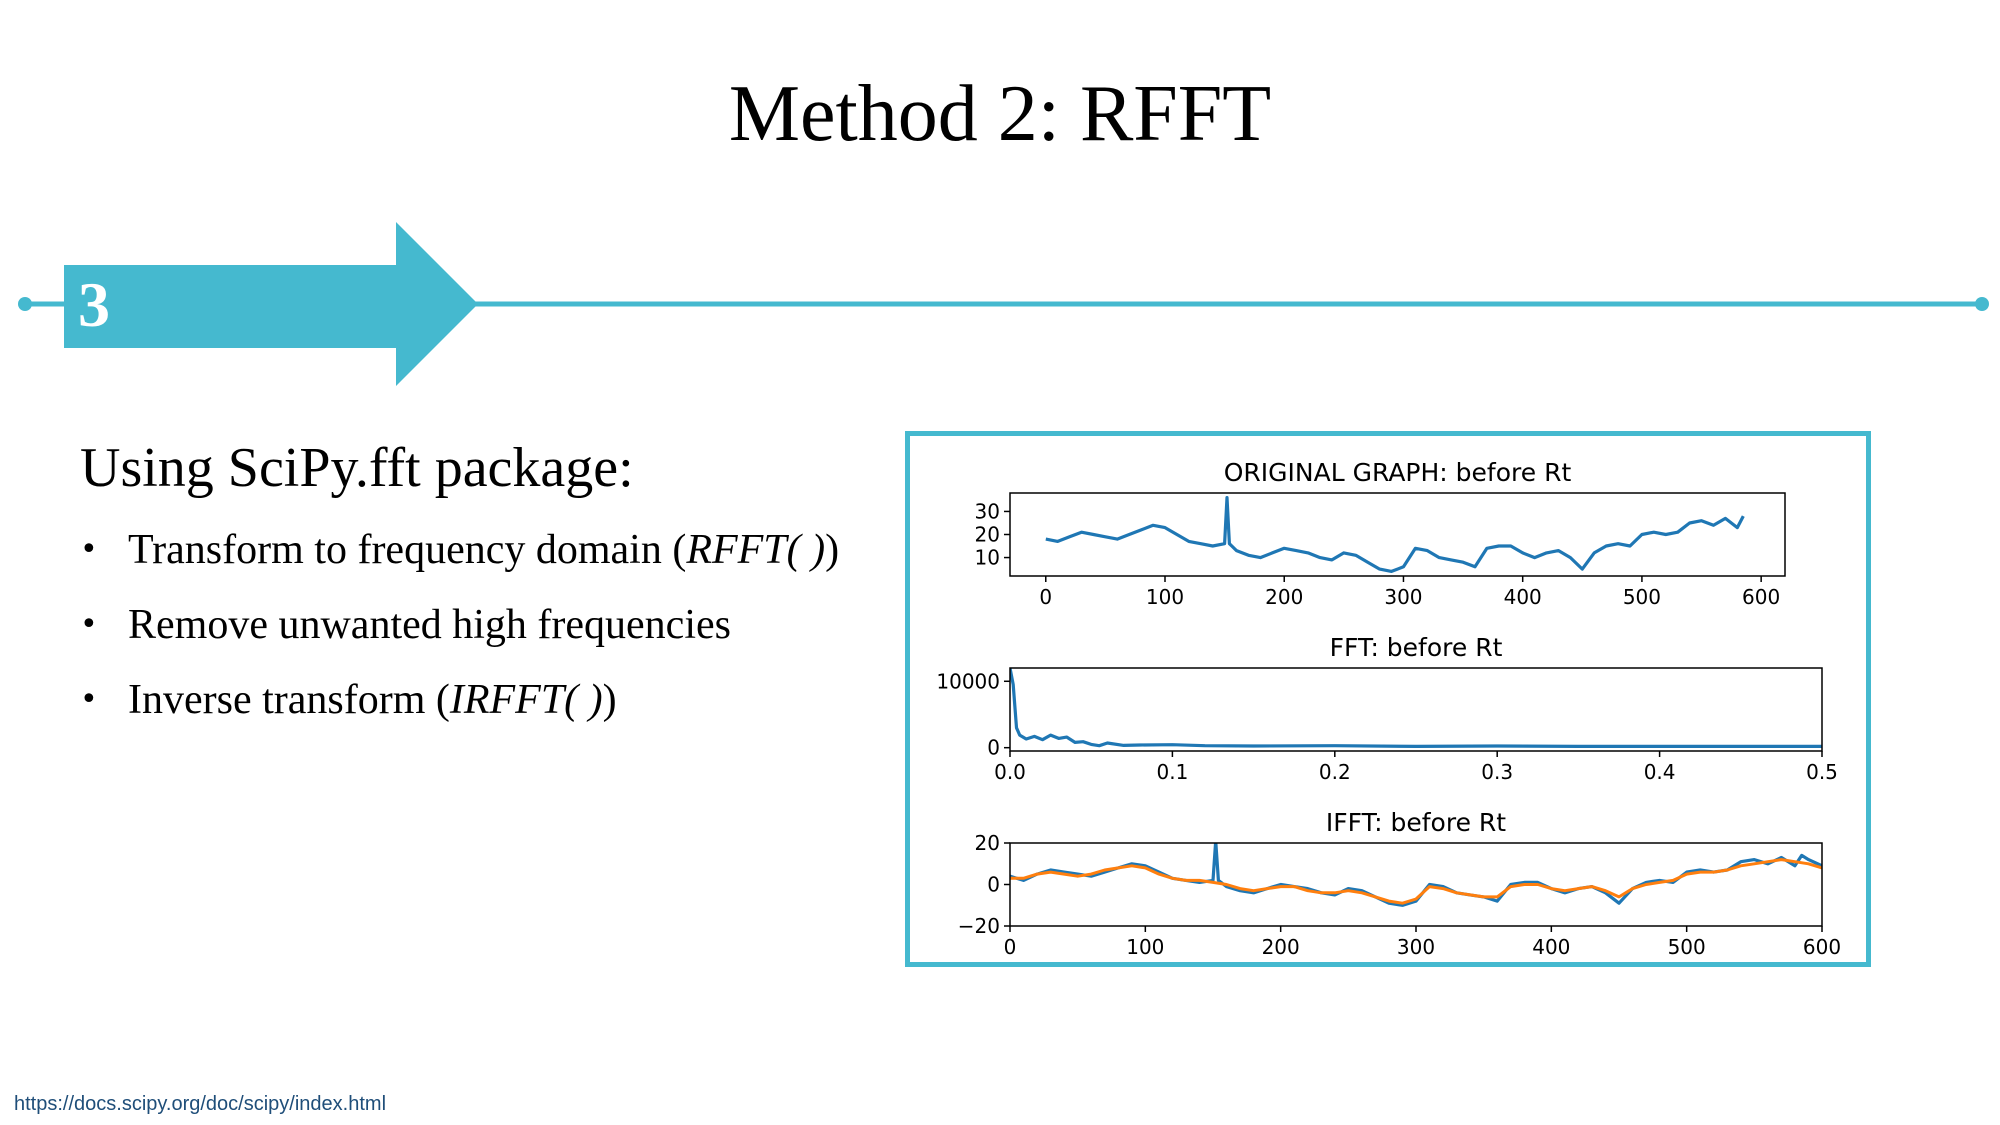  What do you see at coordinates (1660, 772) in the screenshot?
I see `x-tick-label: 0.4` at bounding box center [1660, 772].